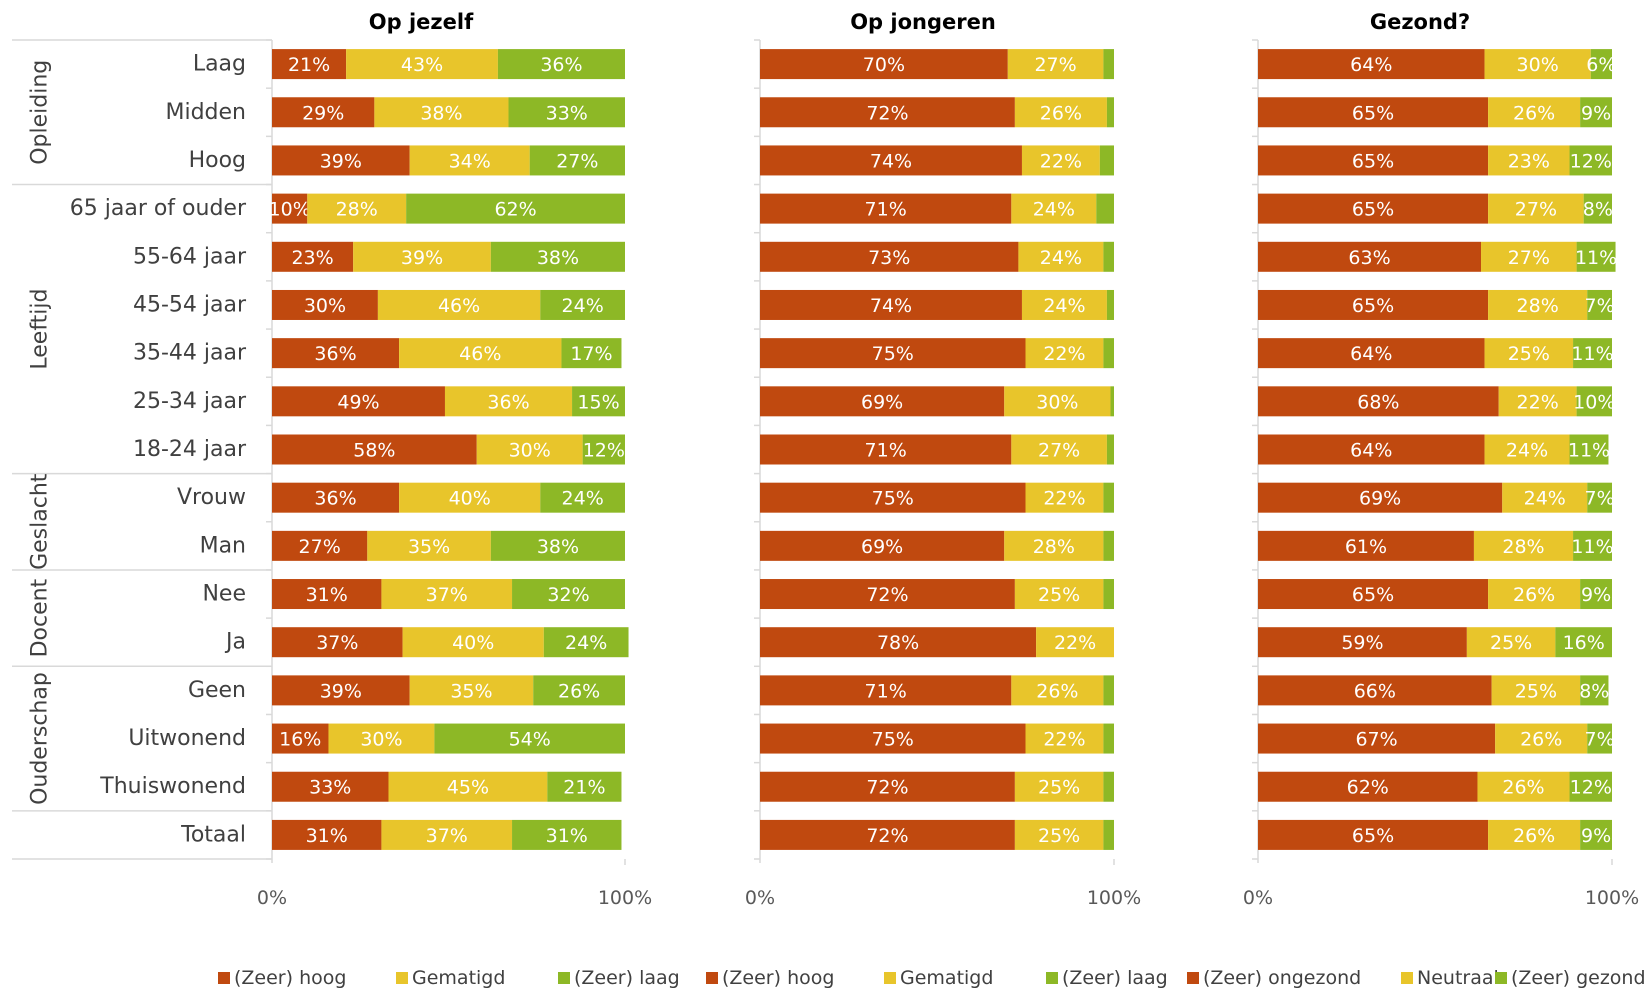  What do you see at coordinates (529, 449) in the screenshot?
I see `bar-op-jezelf-18-24-jaar-gematigd` at bounding box center [529, 449].